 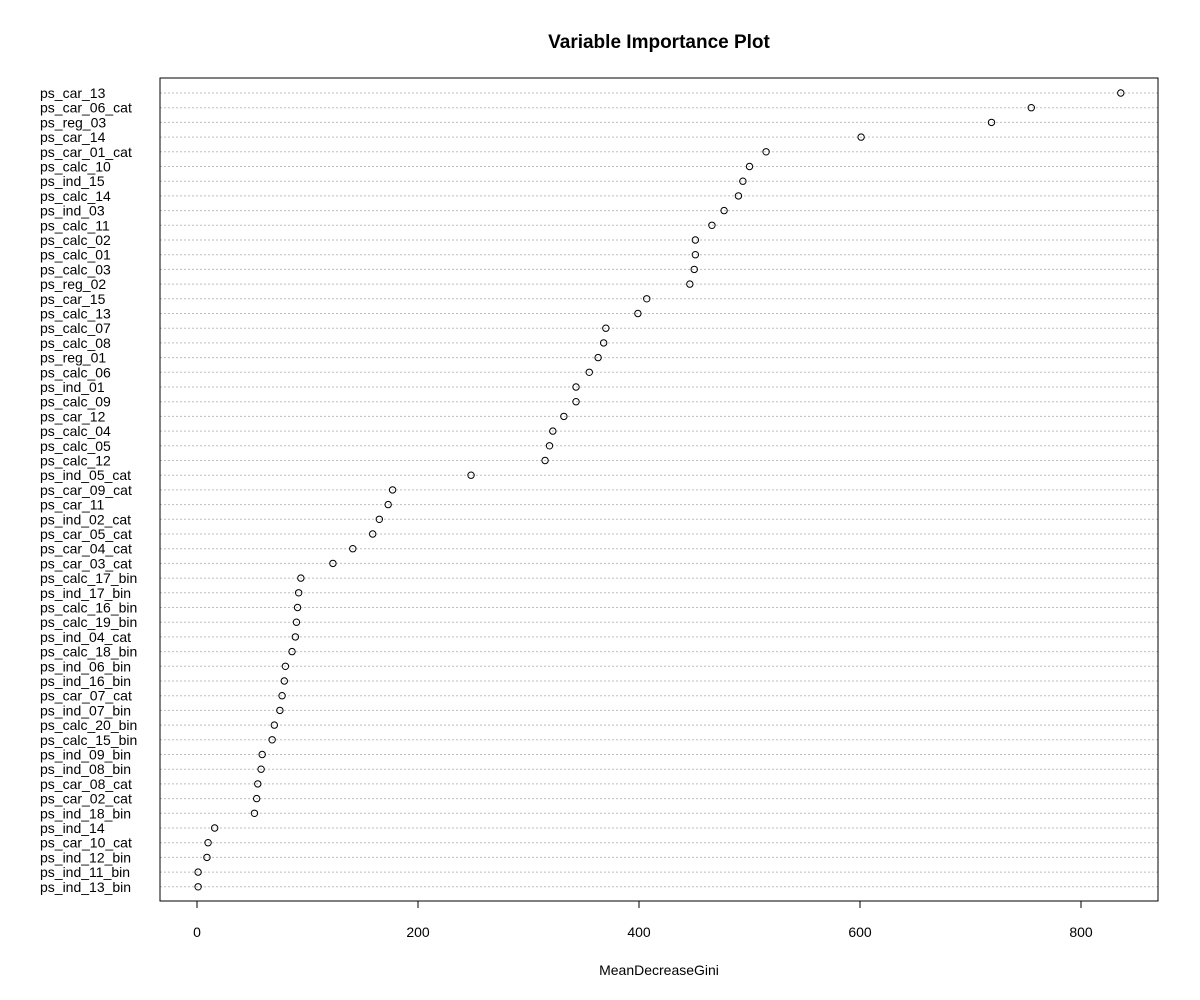 What do you see at coordinates (75, 255) in the screenshot?
I see `variable-label: ps_calc_01` at bounding box center [75, 255].